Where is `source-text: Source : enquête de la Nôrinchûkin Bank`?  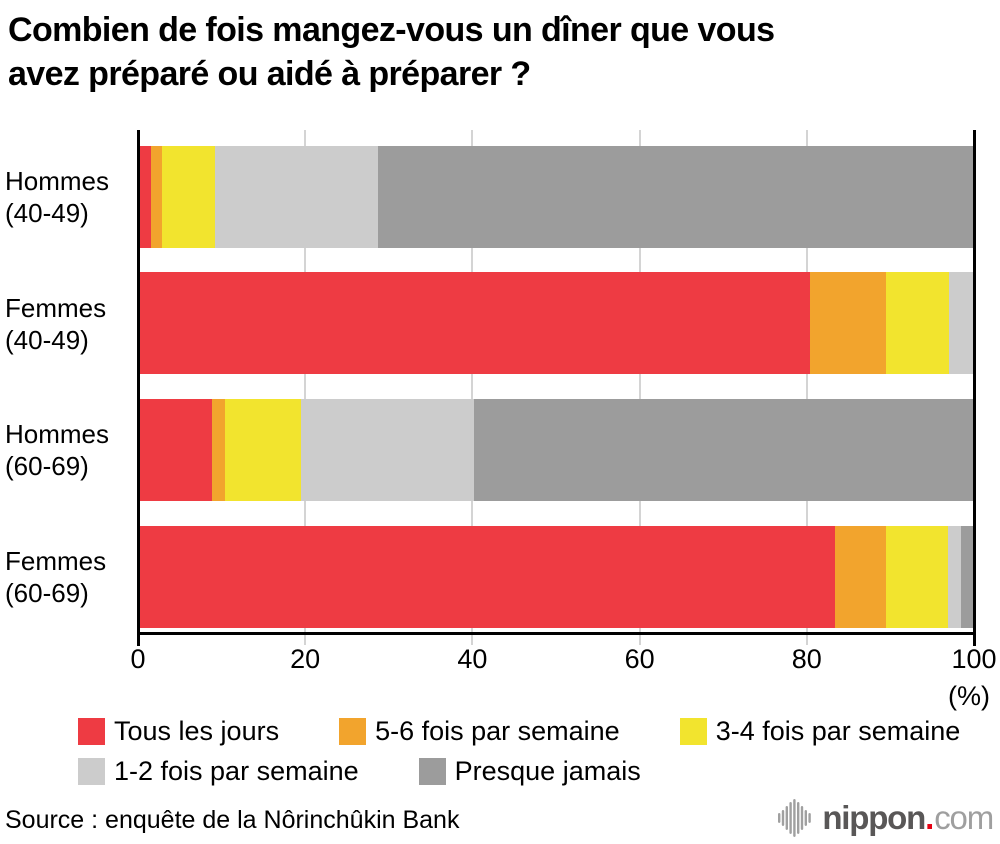 source-text: Source : enquête de la Nôrinchûkin Bank is located at coordinates (232, 820).